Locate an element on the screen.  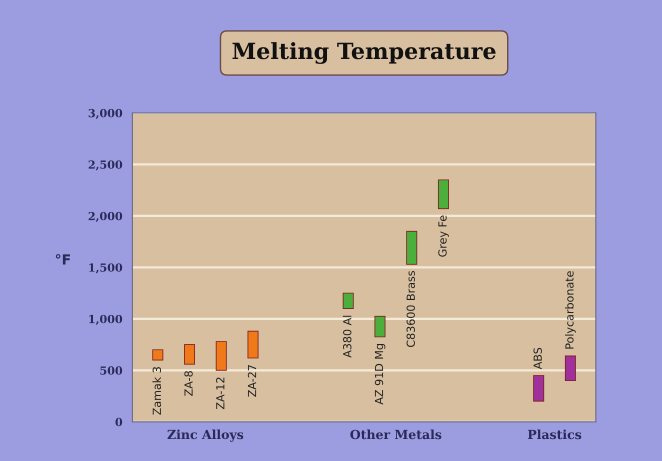
y-axis-title: °F is located at coordinates (63, 259).